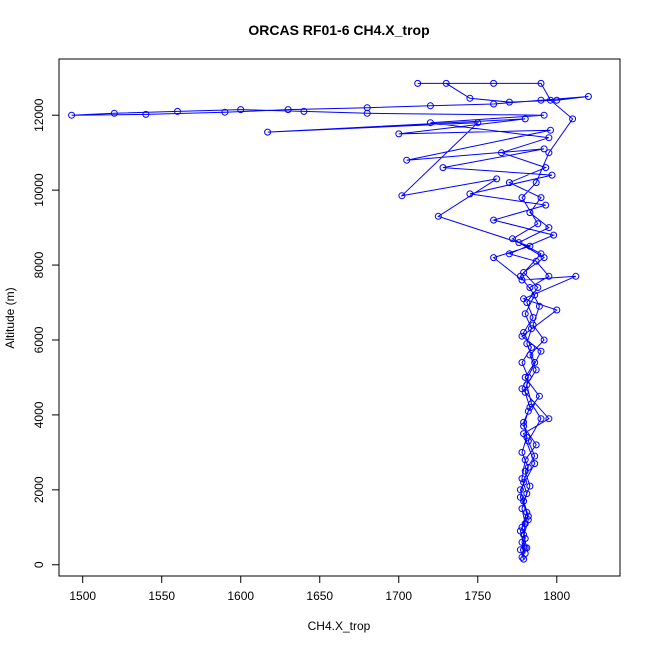 The image size is (650, 650). What do you see at coordinates (319, 596) in the screenshot?
I see `x-tick-label: 1650` at bounding box center [319, 596].